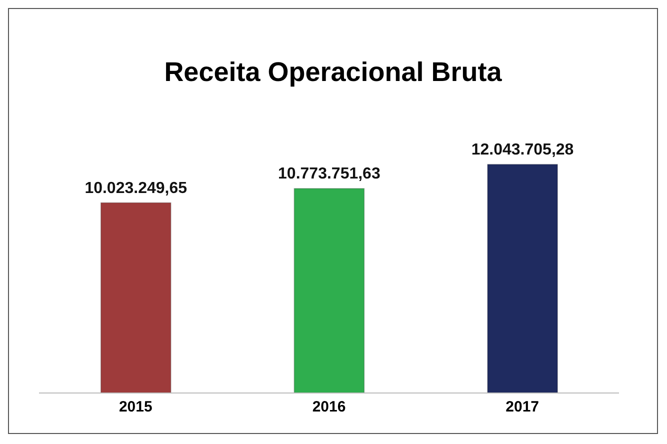 The height and width of the screenshot is (444, 667). Describe the element at coordinates (333, 73) in the screenshot. I see `chart-title: Receita Operacional Bruta` at that location.